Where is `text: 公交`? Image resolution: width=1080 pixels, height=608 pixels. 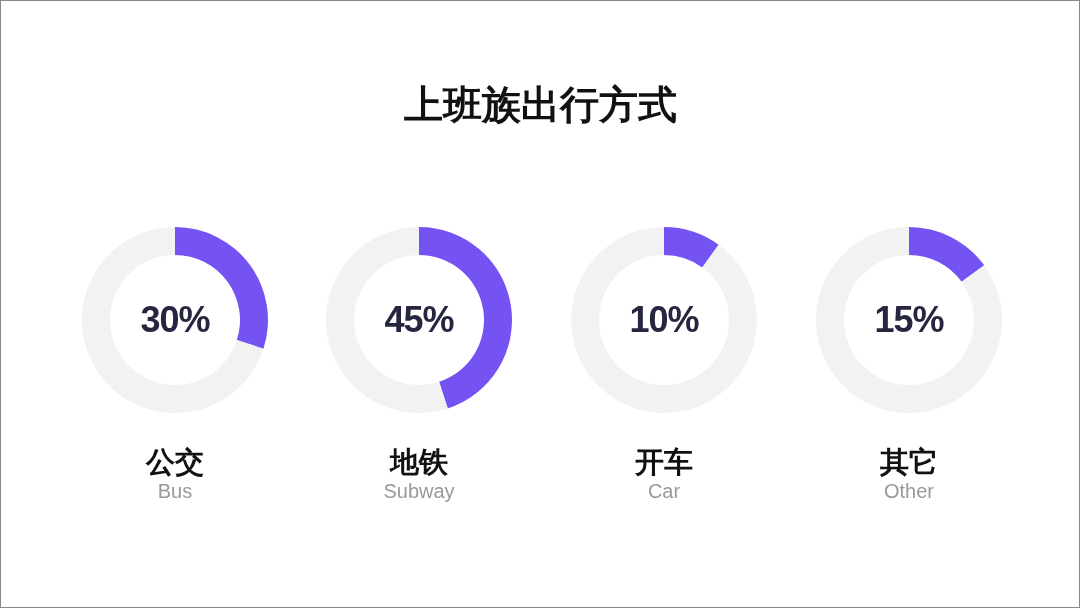 text: 公交 is located at coordinates (174, 462).